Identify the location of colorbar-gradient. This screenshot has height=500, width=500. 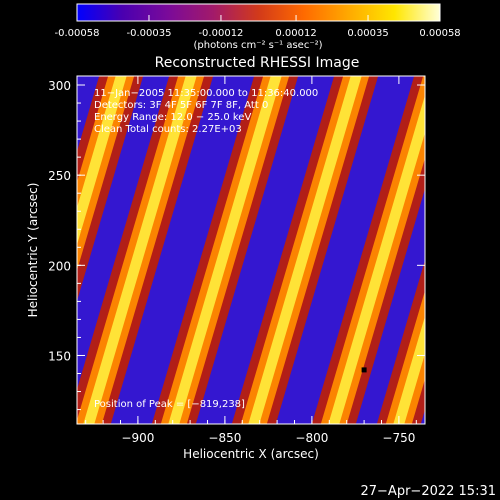
(258, 12).